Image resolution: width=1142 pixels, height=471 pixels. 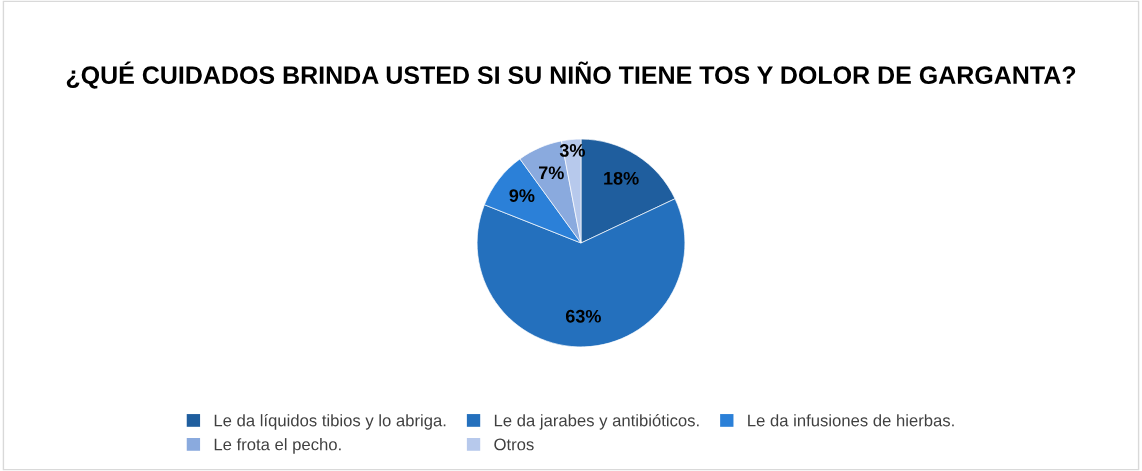 What do you see at coordinates (551, 173) in the screenshot?
I see `data-label: 7%` at bounding box center [551, 173].